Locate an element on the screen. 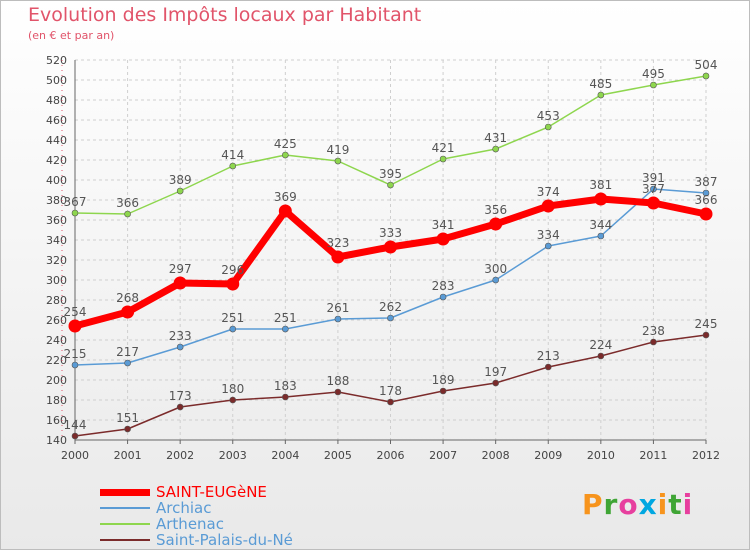  legend-item-saint-eugene: SAINT-EUGèNE is located at coordinates (183, 492).